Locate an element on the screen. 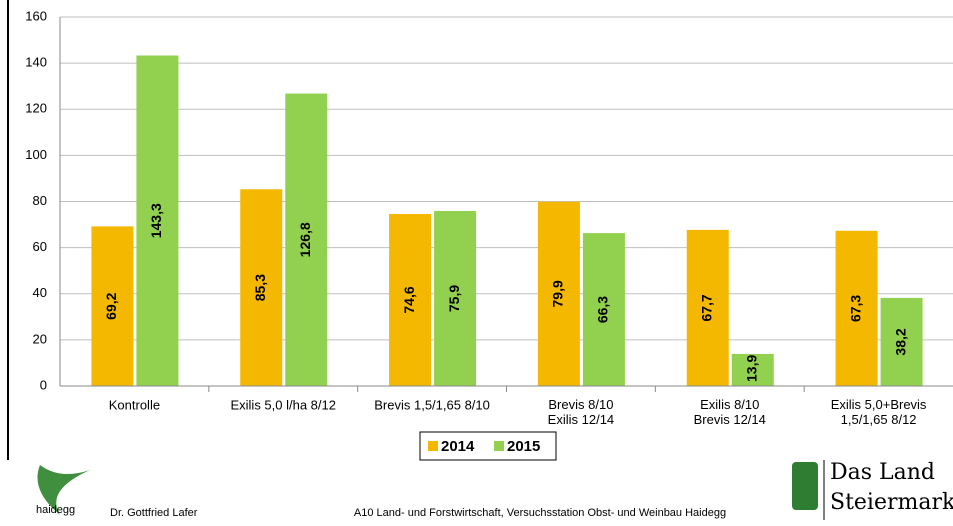 The height and width of the screenshot is (526, 953). value-label: 85,3 is located at coordinates (260, 287).